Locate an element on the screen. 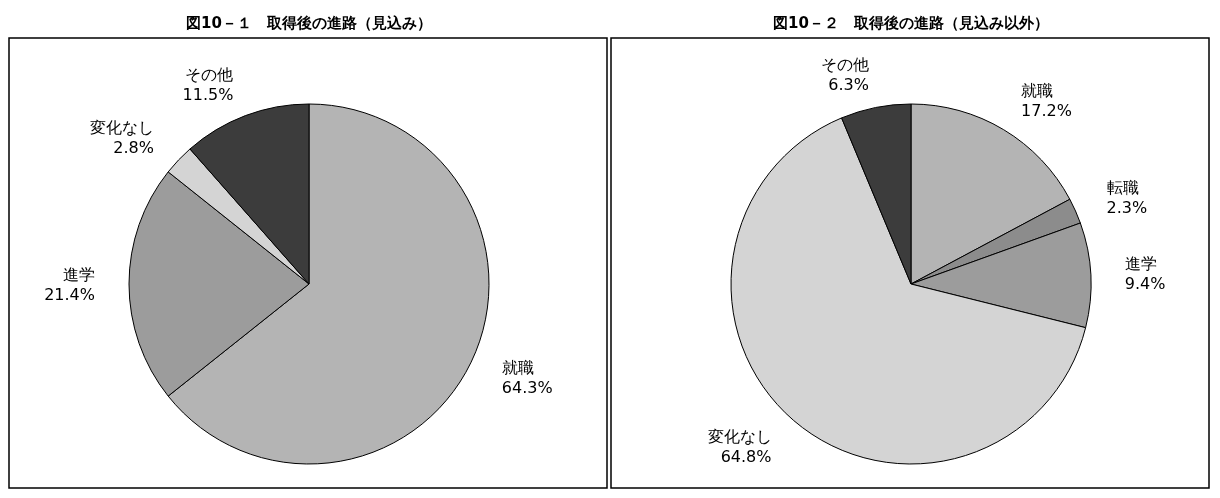 This screenshot has height=498, width=1220. data-label: 2.3% is located at coordinates (1127, 208).